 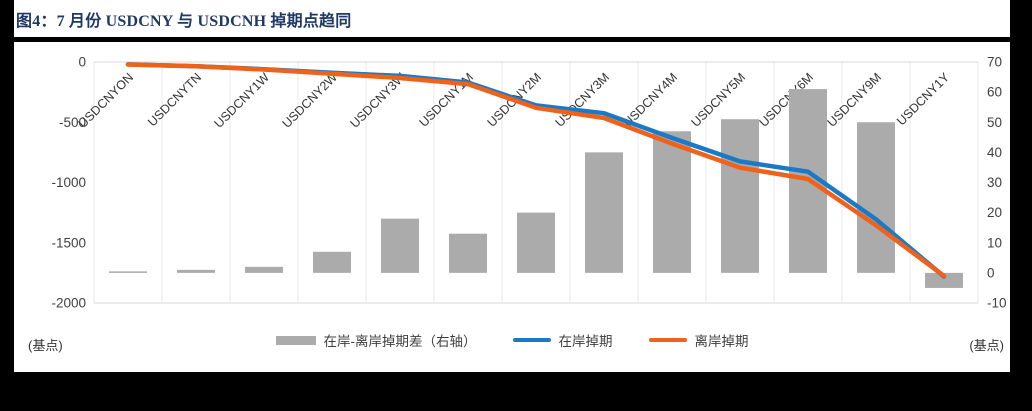 I want to click on category-label: USDCNY2W, so click(x=310, y=100).